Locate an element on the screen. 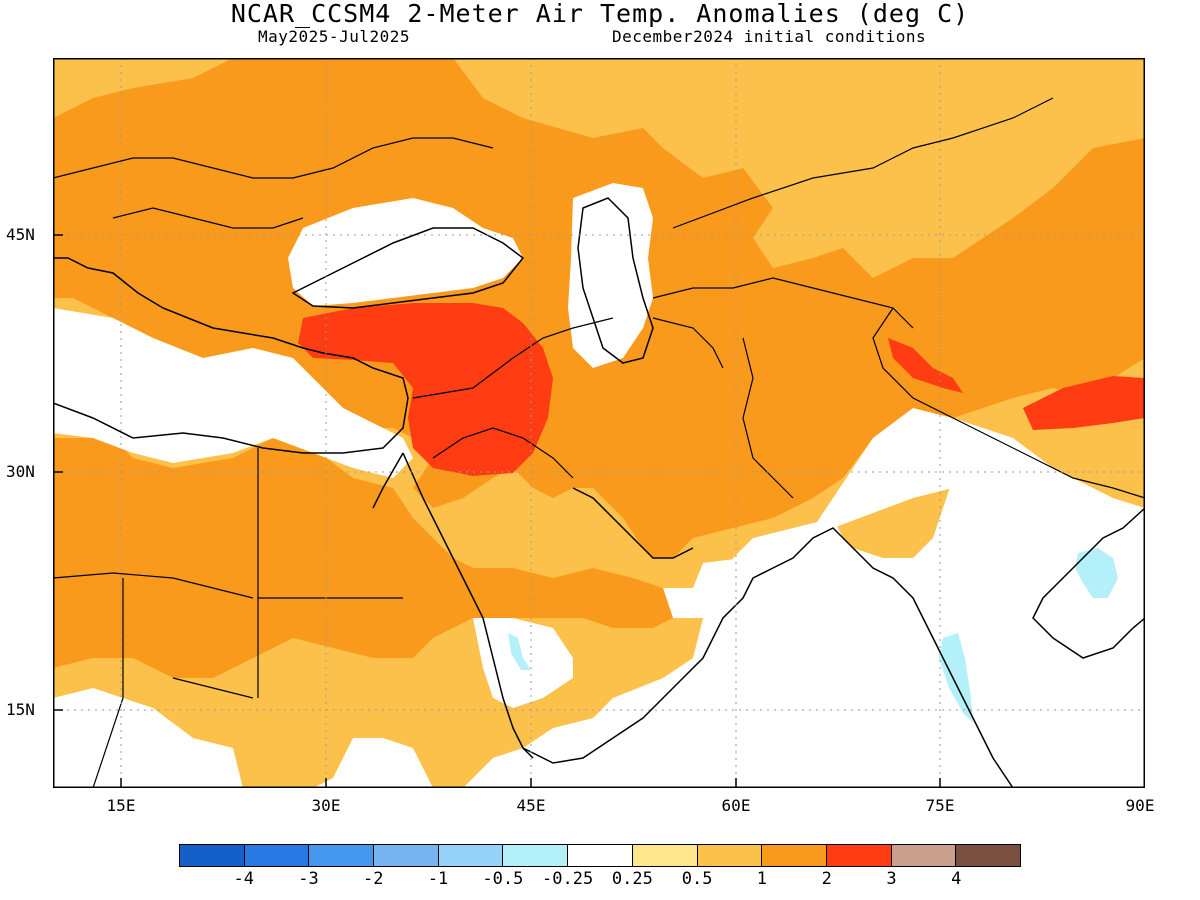 The image size is (1200, 900). legend-tick-label: -0.25 is located at coordinates (568, 879).